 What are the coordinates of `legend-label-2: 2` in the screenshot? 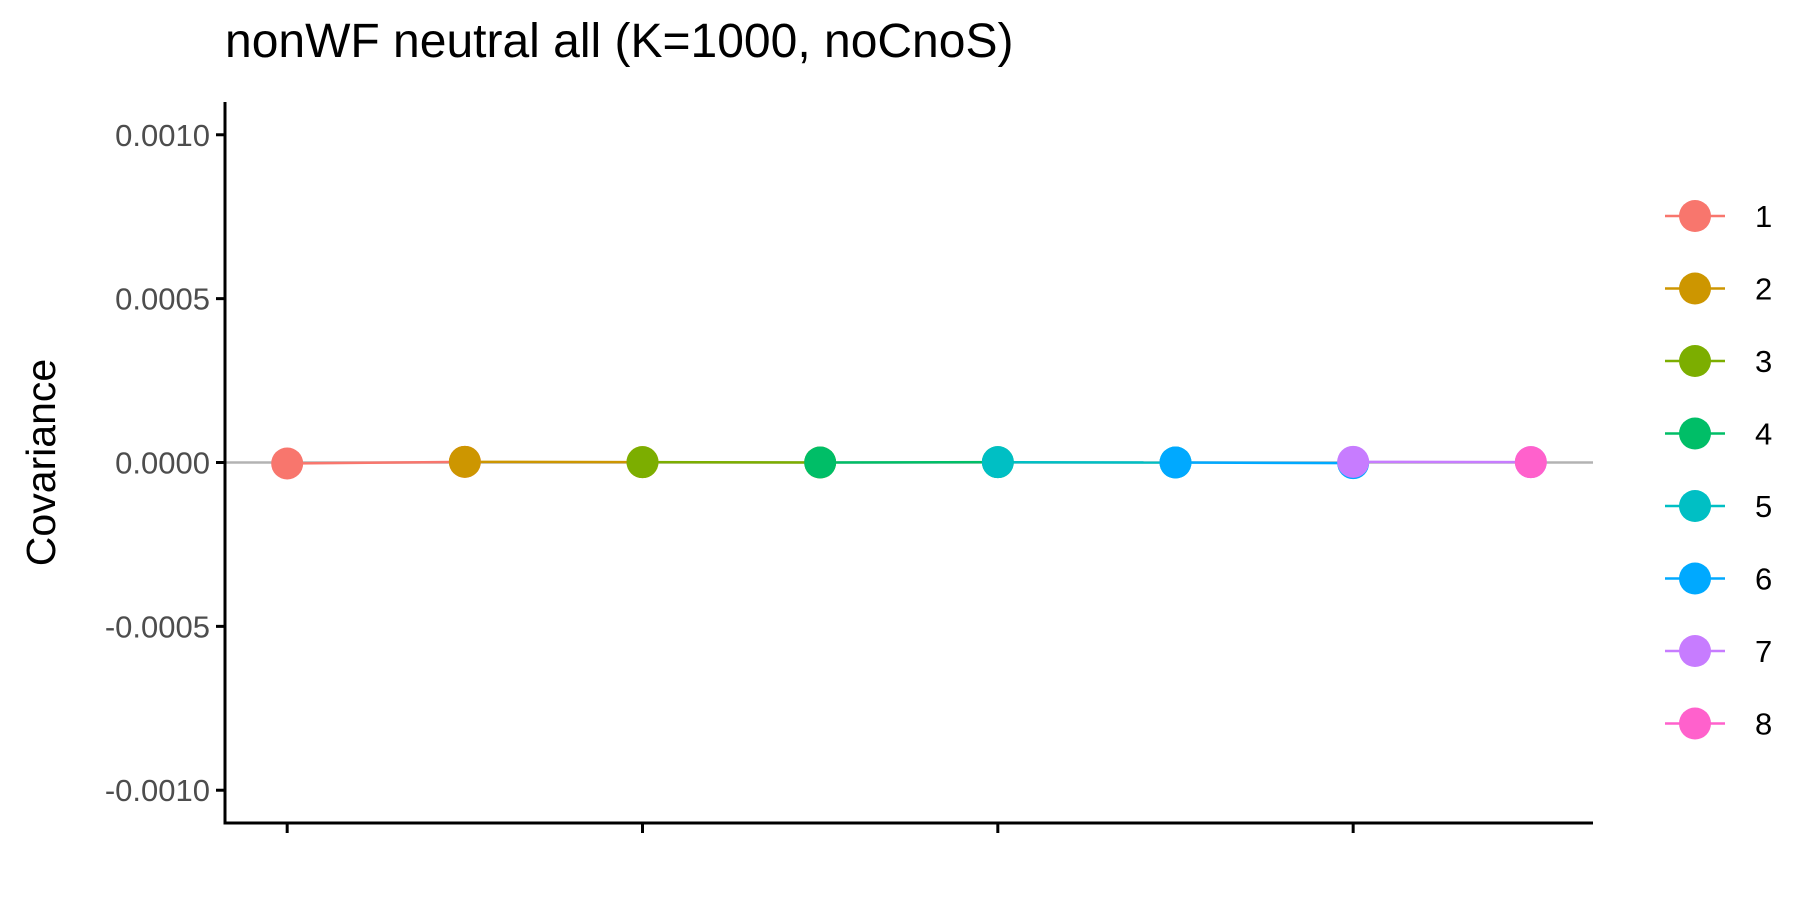 It's located at (1763, 289).